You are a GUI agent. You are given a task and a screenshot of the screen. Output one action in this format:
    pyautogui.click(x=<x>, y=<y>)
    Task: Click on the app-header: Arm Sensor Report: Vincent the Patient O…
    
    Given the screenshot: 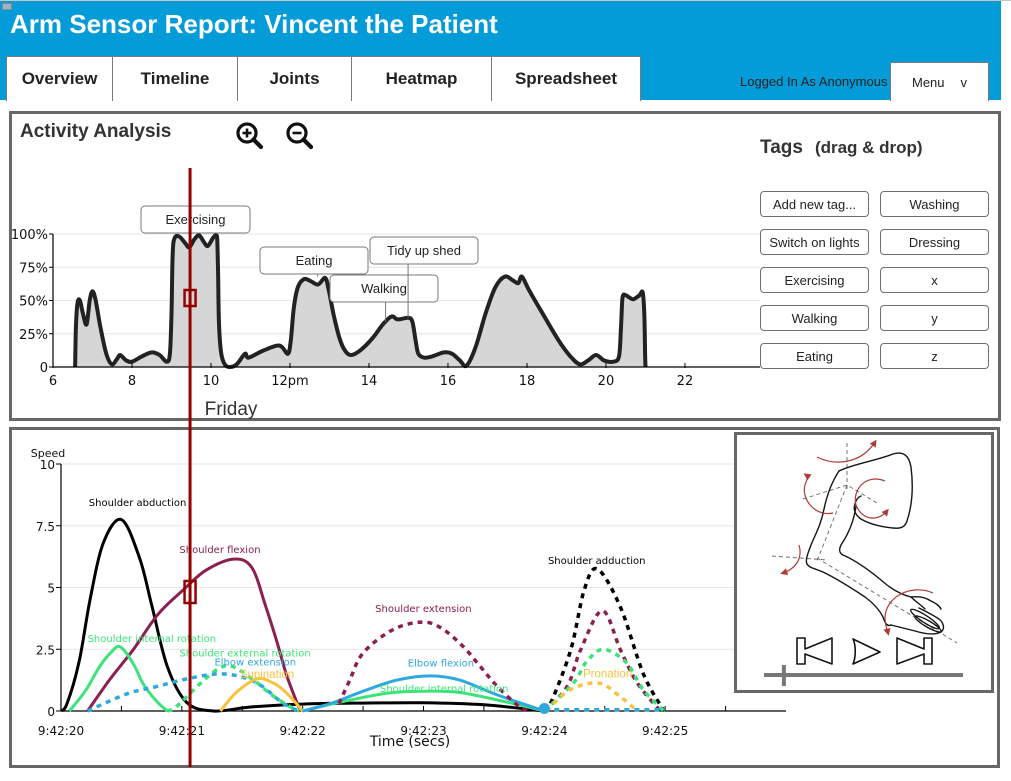 What is the action you would take?
    pyautogui.click(x=500, y=51)
    